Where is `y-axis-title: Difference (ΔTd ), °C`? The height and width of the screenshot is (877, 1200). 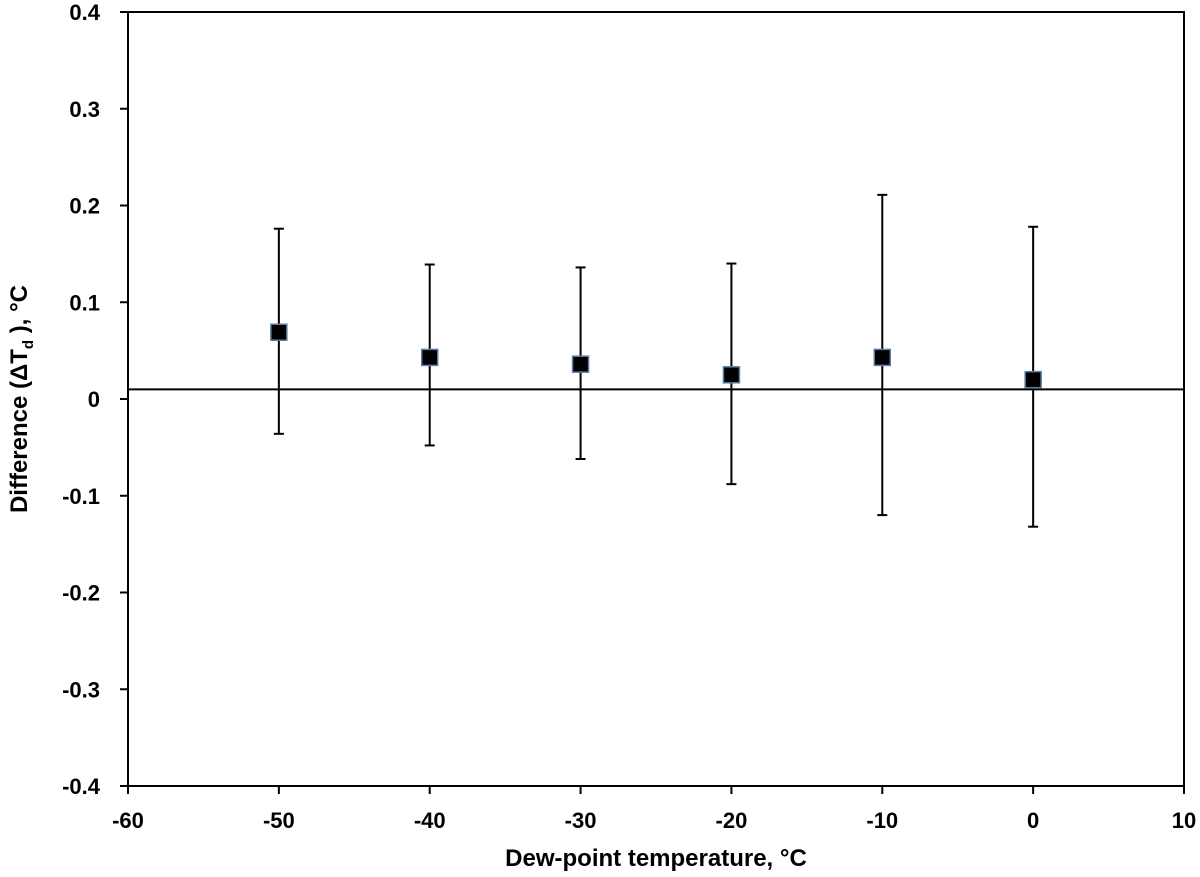
y-axis-title: Difference (ΔTd ), °C is located at coordinates (21, 399).